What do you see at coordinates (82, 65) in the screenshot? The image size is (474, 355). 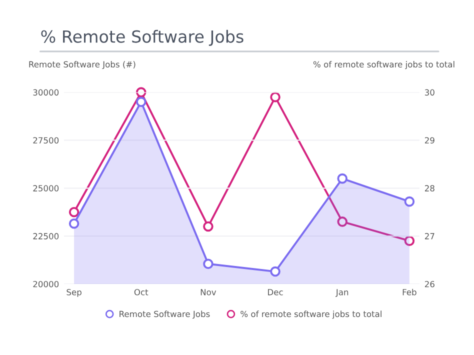 I see `y-axis-title: Remote Software Jobs (#)` at bounding box center [82, 65].